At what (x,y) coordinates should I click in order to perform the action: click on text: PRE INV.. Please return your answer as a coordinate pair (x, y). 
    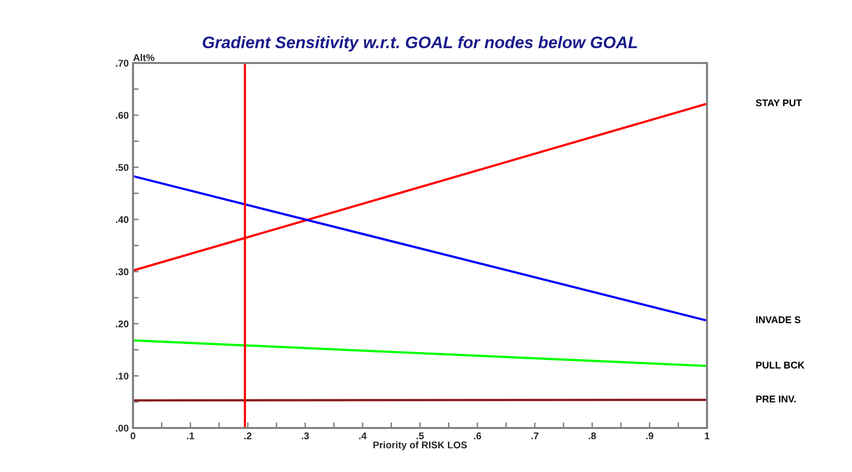
    Looking at the image, I should click on (776, 399).